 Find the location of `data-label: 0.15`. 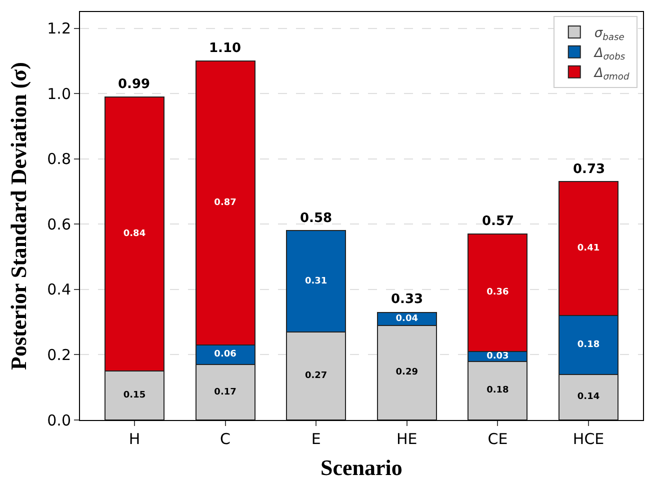

data-label: 0.15 is located at coordinates (134, 395).